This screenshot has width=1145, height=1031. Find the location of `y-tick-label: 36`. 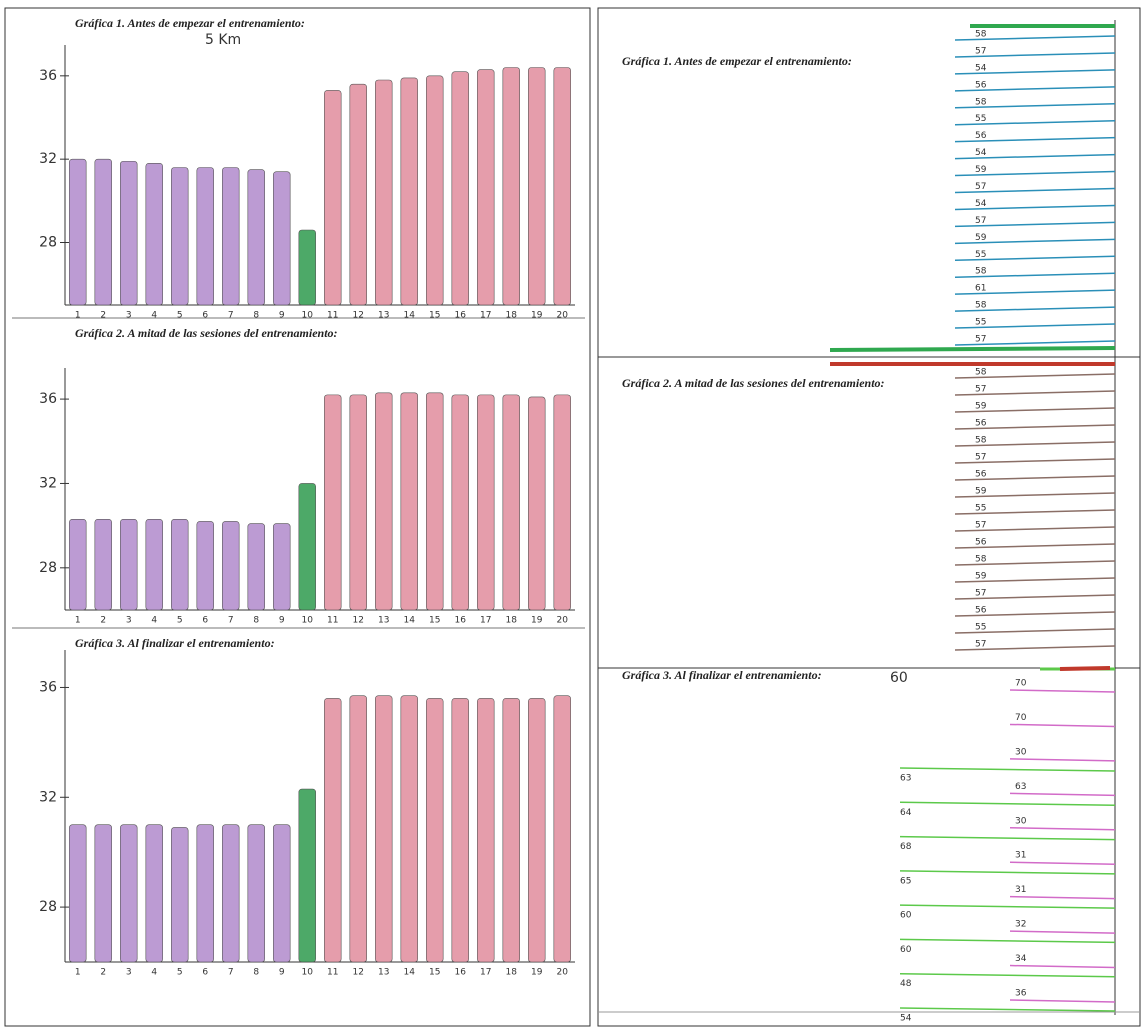

y-tick-label: 36 is located at coordinates (48, 76).